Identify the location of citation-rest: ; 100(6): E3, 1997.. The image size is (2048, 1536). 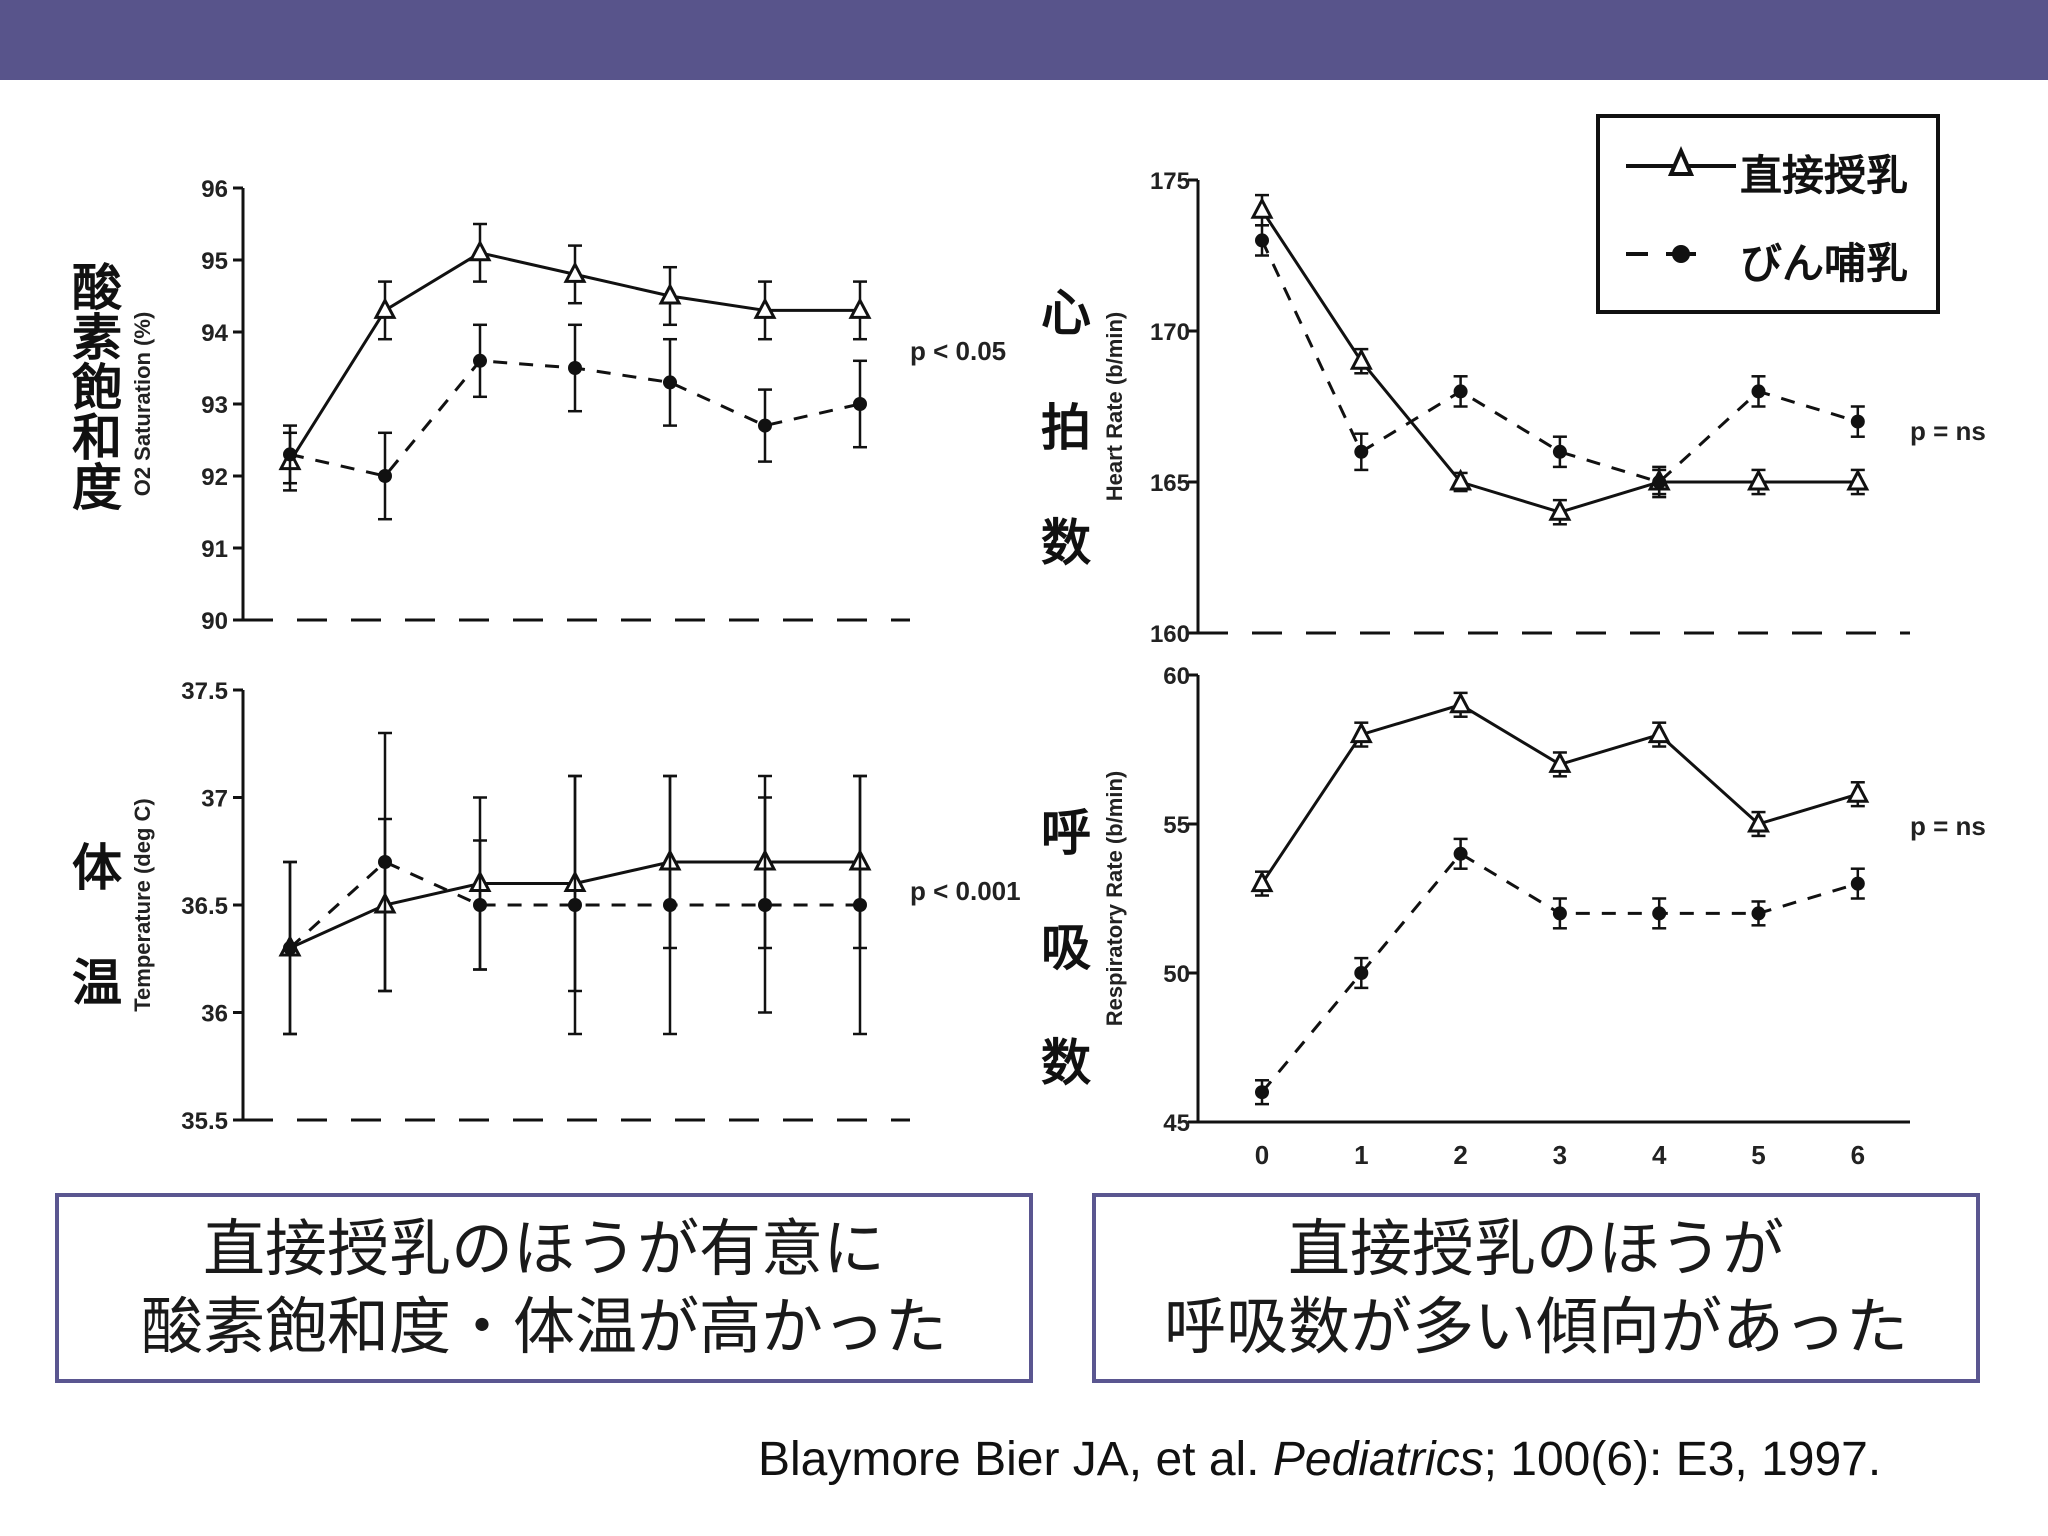
(1682, 1459).